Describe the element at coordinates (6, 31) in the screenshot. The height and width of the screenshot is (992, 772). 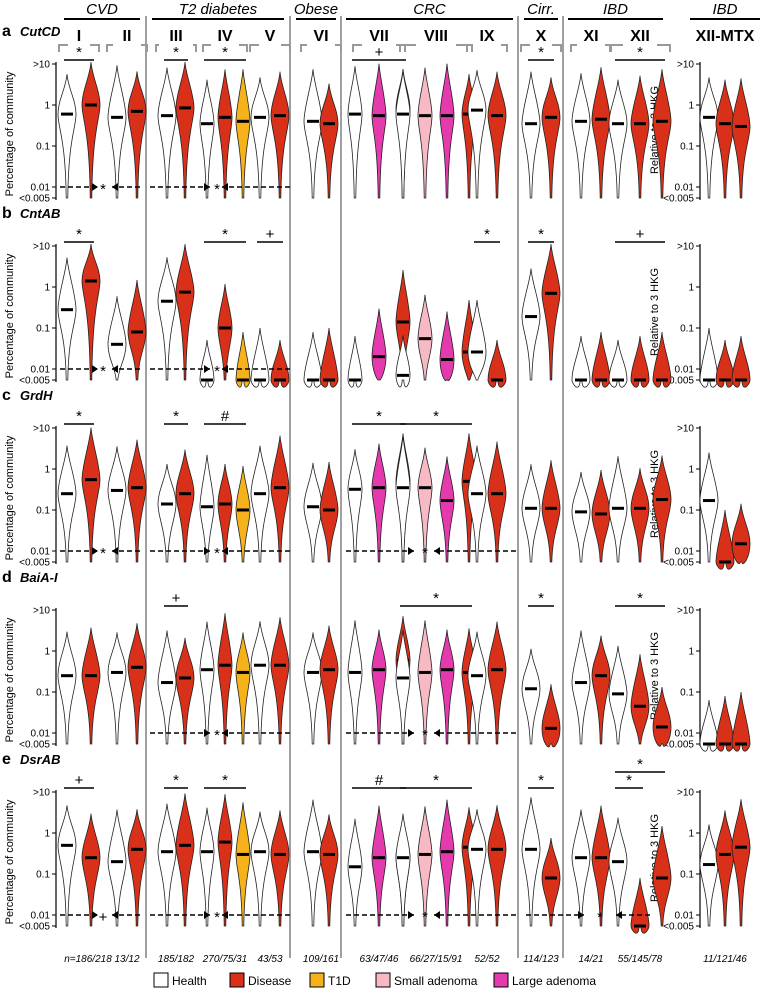
I see `panel-letter: a` at that location.